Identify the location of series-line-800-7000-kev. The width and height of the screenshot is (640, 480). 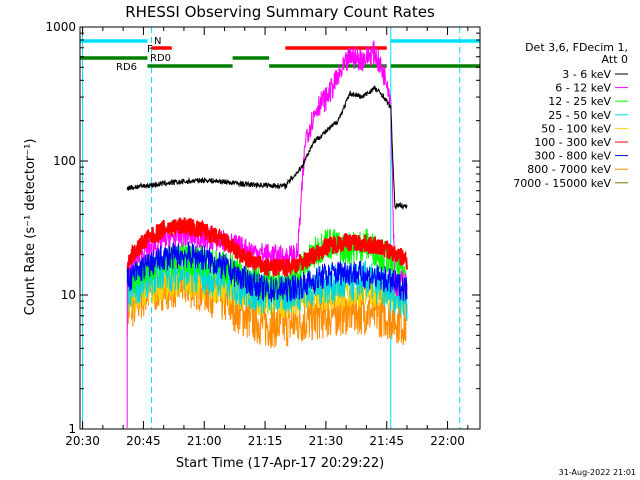
(267, 304).